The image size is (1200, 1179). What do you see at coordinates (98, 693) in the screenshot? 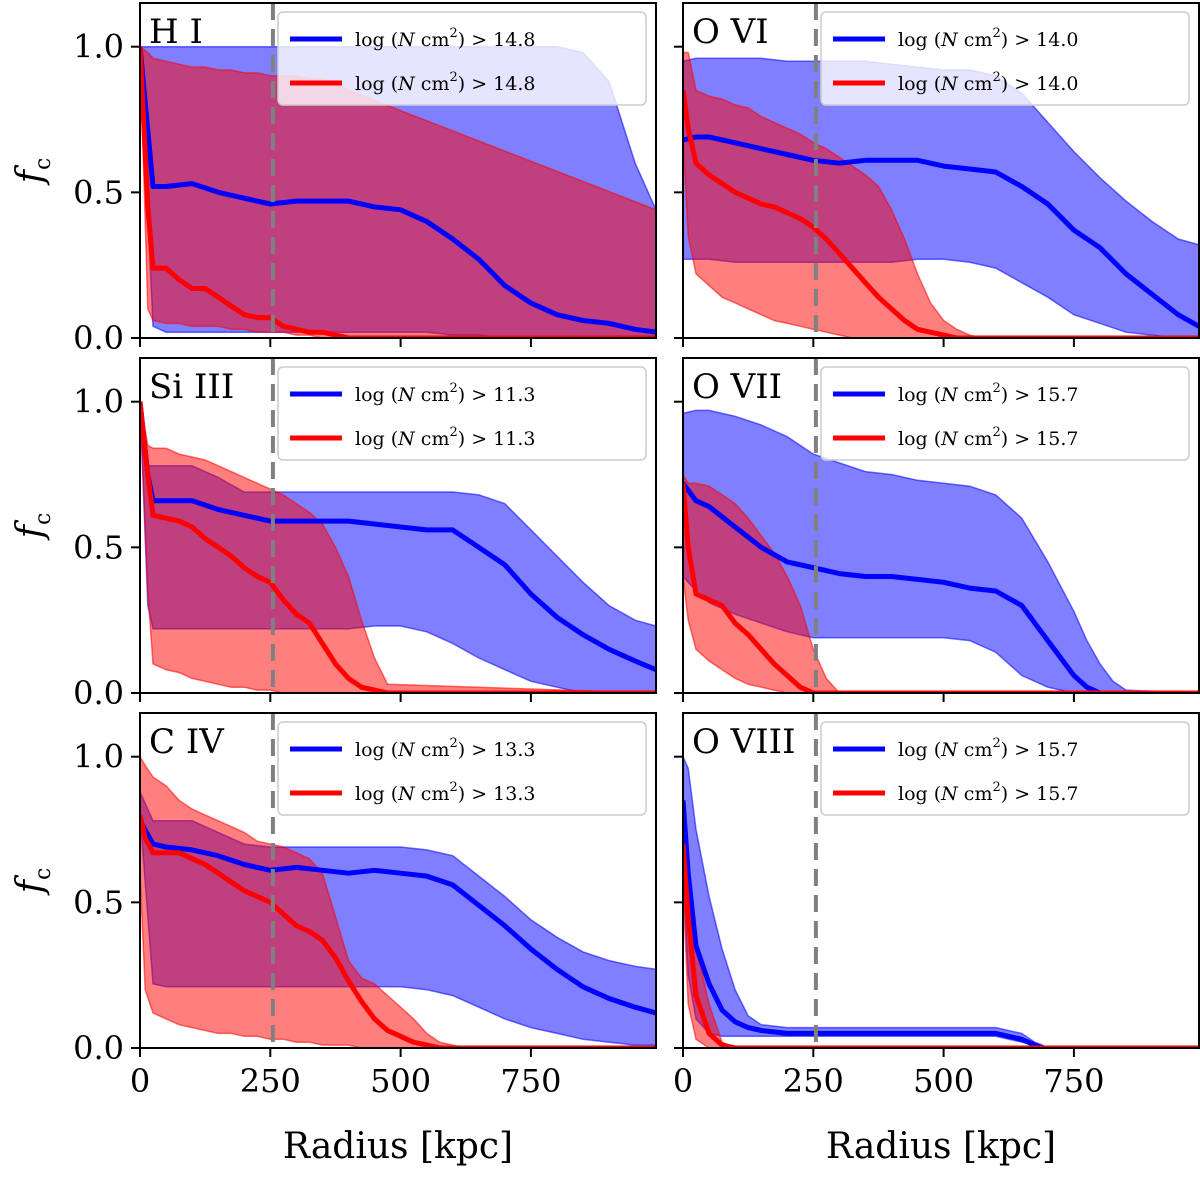
I see `panel-2-ytick-label: 0.0` at bounding box center [98, 693].